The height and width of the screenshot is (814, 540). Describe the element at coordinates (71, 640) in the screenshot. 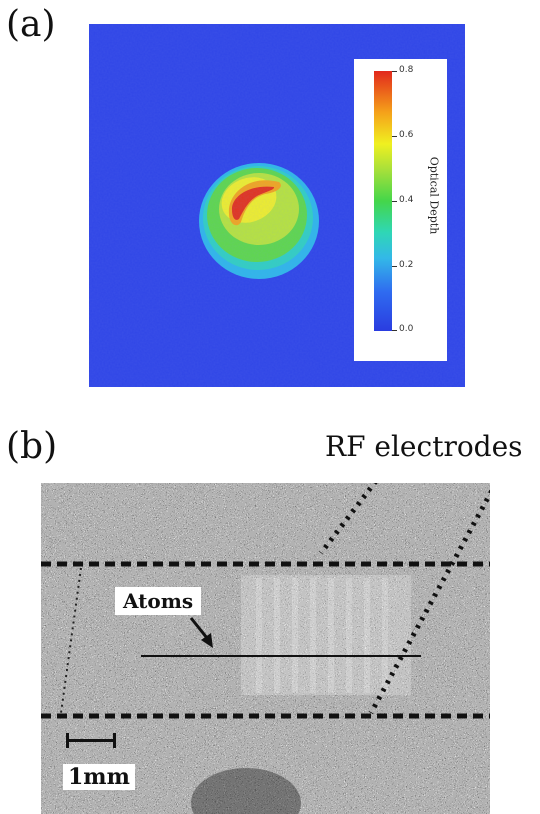

I see `trap-outline-left` at that location.